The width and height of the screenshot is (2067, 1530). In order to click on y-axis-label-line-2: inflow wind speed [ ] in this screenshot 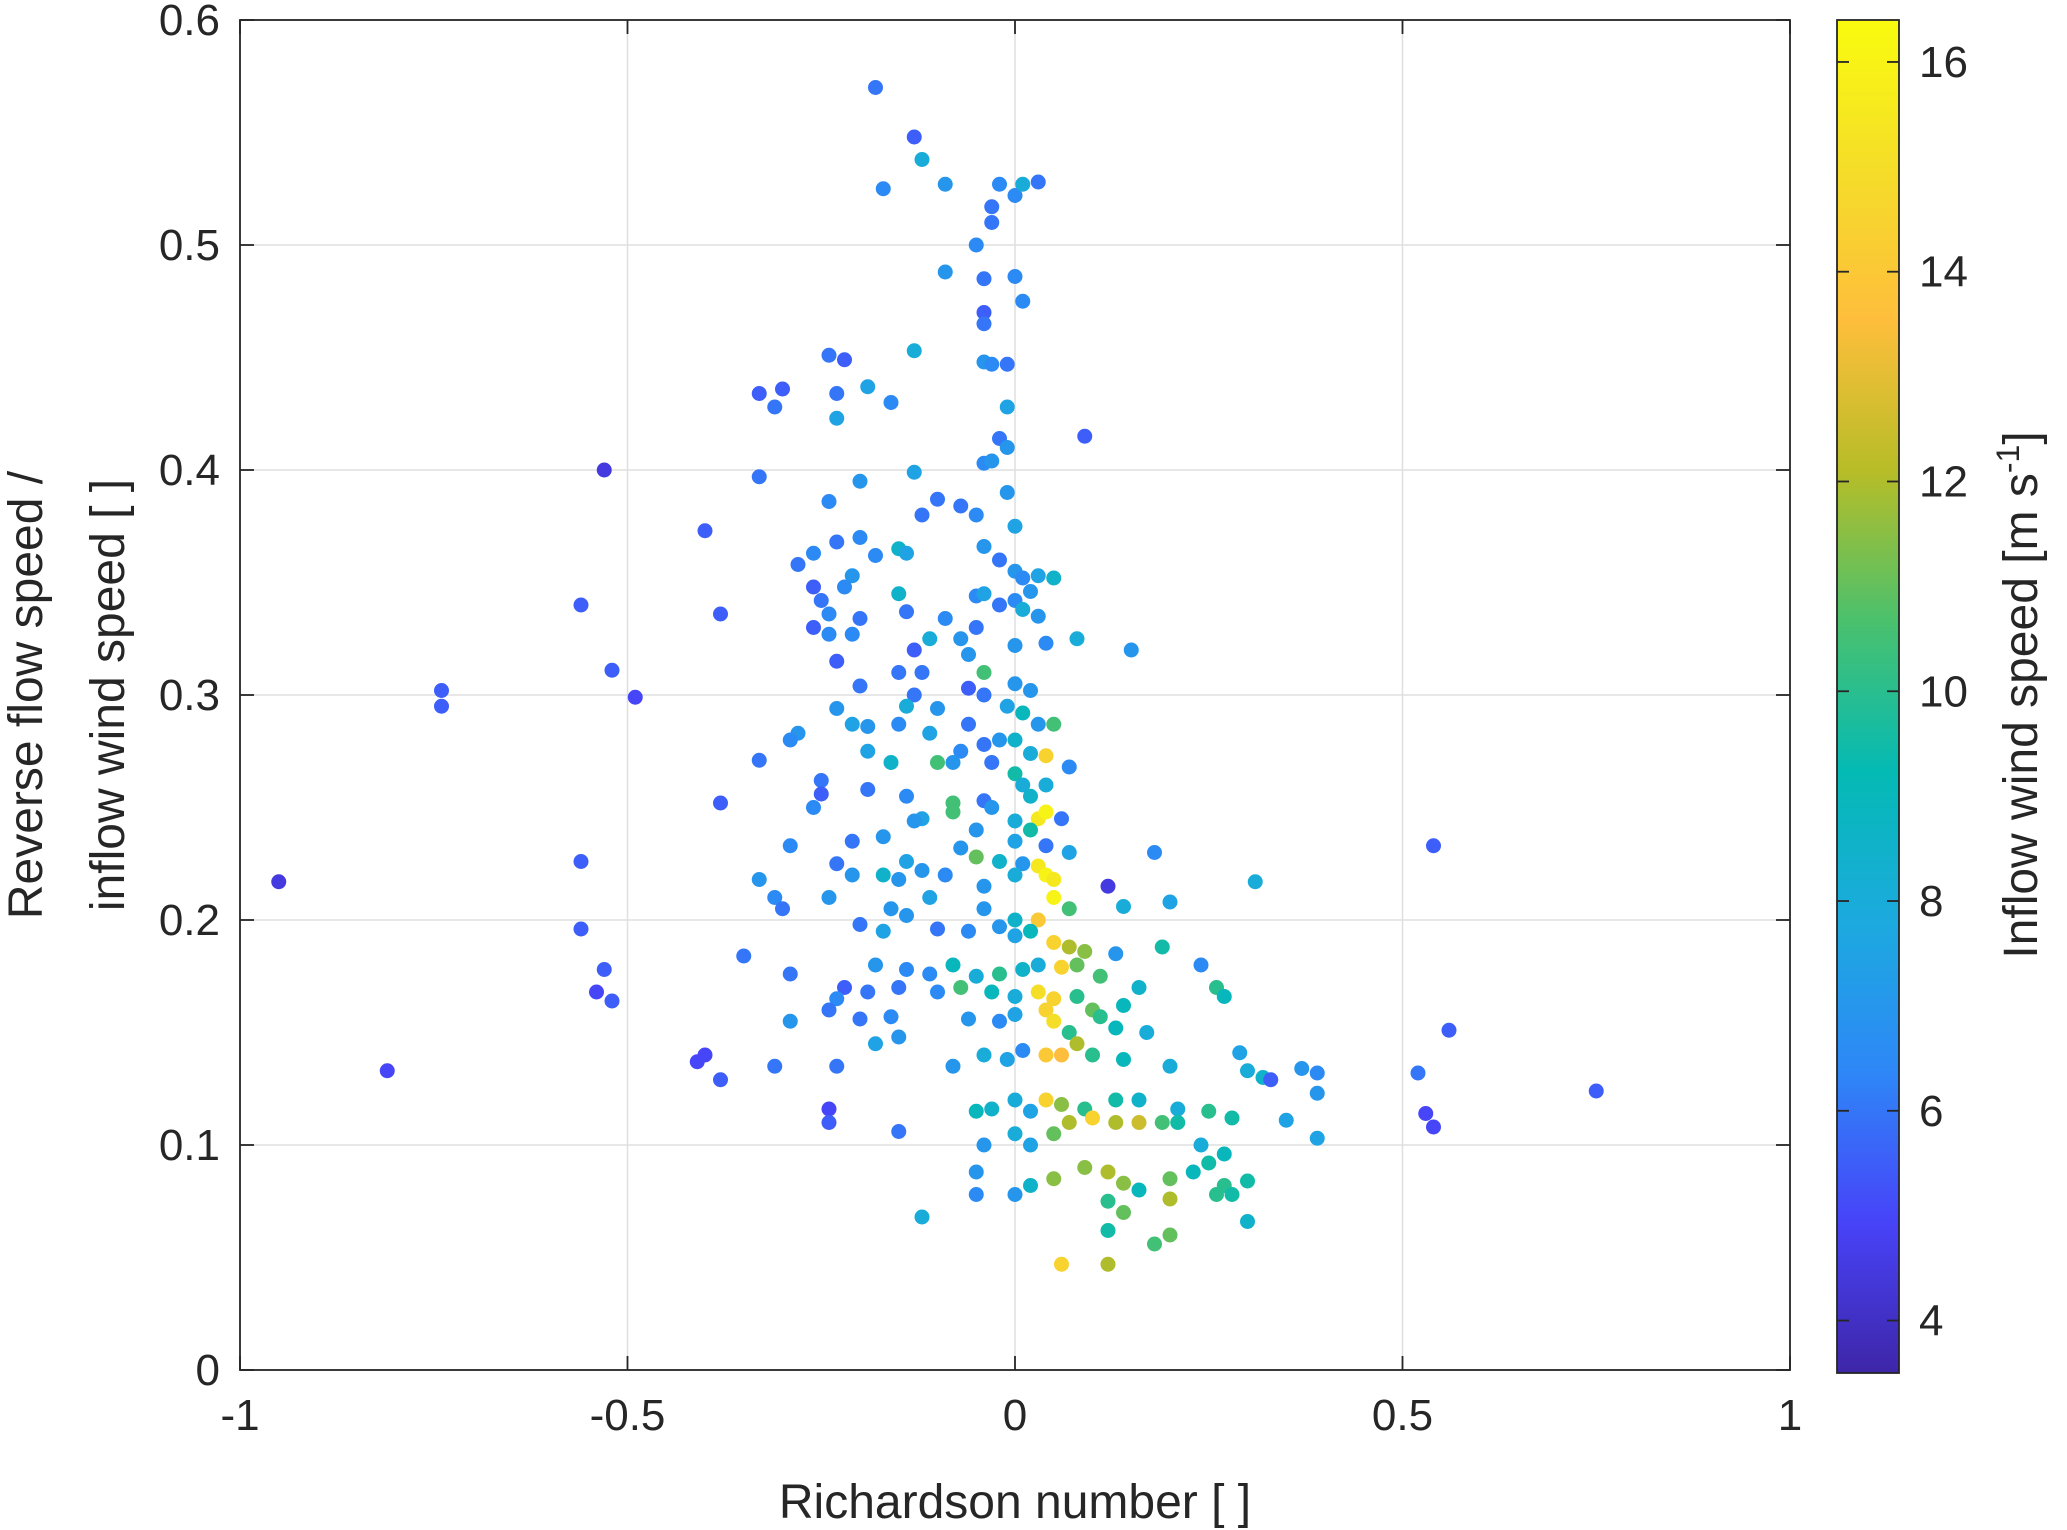, I will do `click(108, 695)`.